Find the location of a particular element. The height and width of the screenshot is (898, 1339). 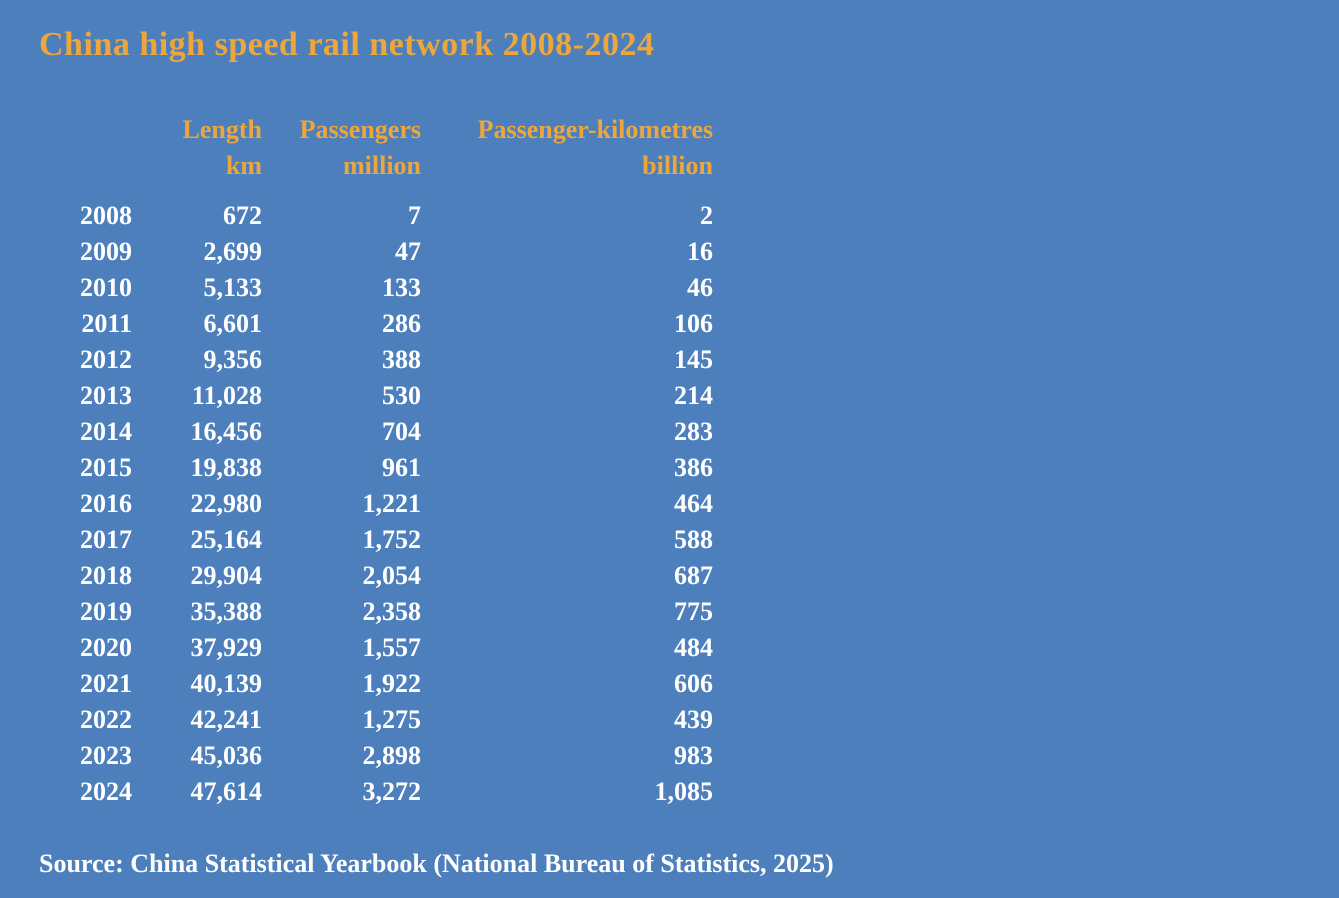

passengers-cell: 2,898 is located at coordinates (392, 755).